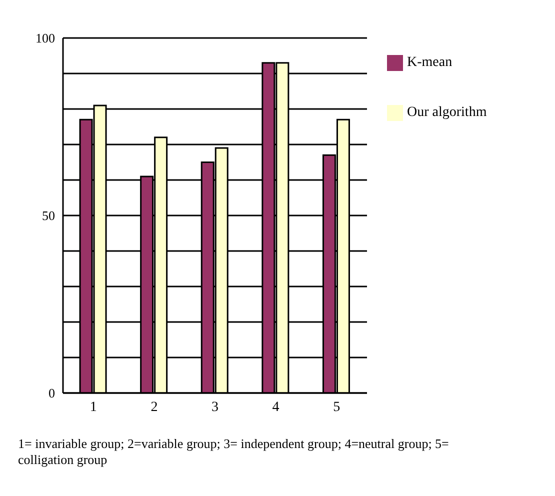 The height and width of the screenshot is (496, 555). Describe the element at coordinates (93, 407) in the screenshot. I see `x-tick-label: 1` at that location.